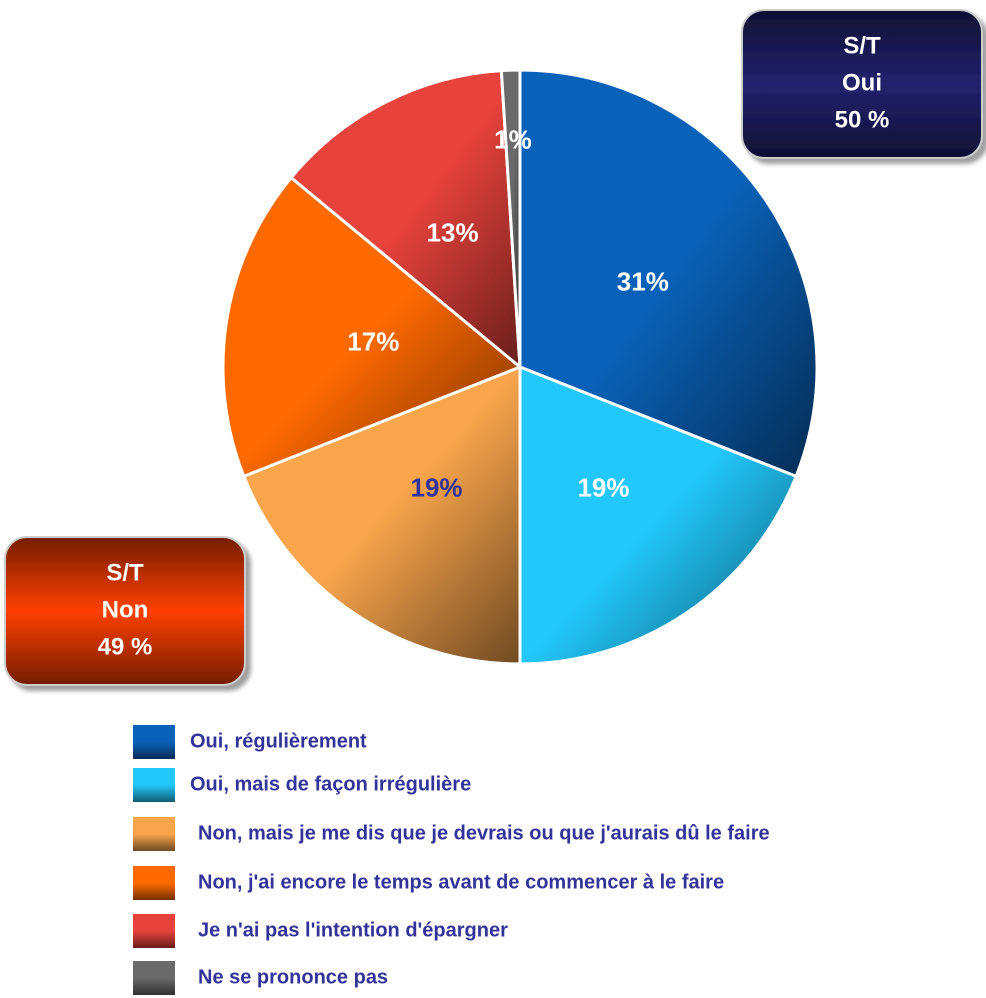 This screenshot has height=998, width=986. I want to click on annotation-text: Non, so click(125, 609).